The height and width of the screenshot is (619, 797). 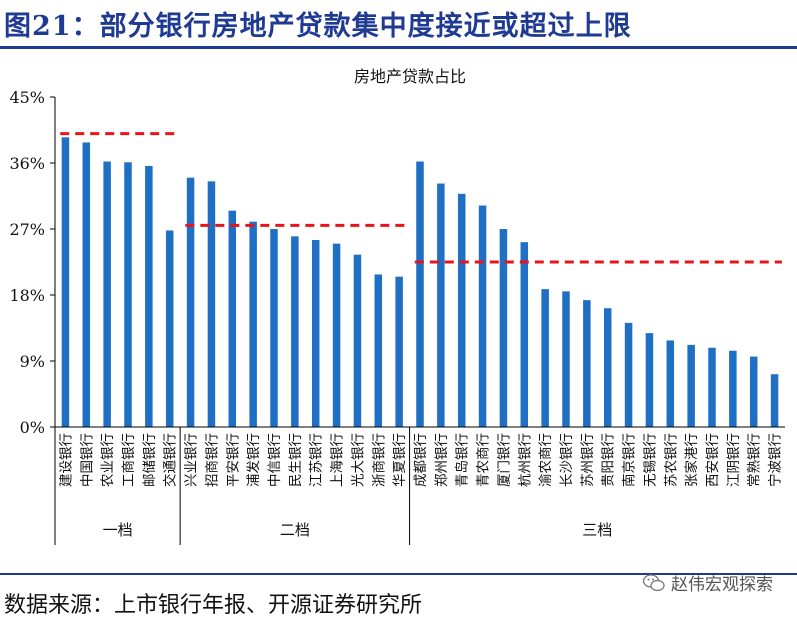 I want to click on group-label: 一档, so click(x=118, y=530).